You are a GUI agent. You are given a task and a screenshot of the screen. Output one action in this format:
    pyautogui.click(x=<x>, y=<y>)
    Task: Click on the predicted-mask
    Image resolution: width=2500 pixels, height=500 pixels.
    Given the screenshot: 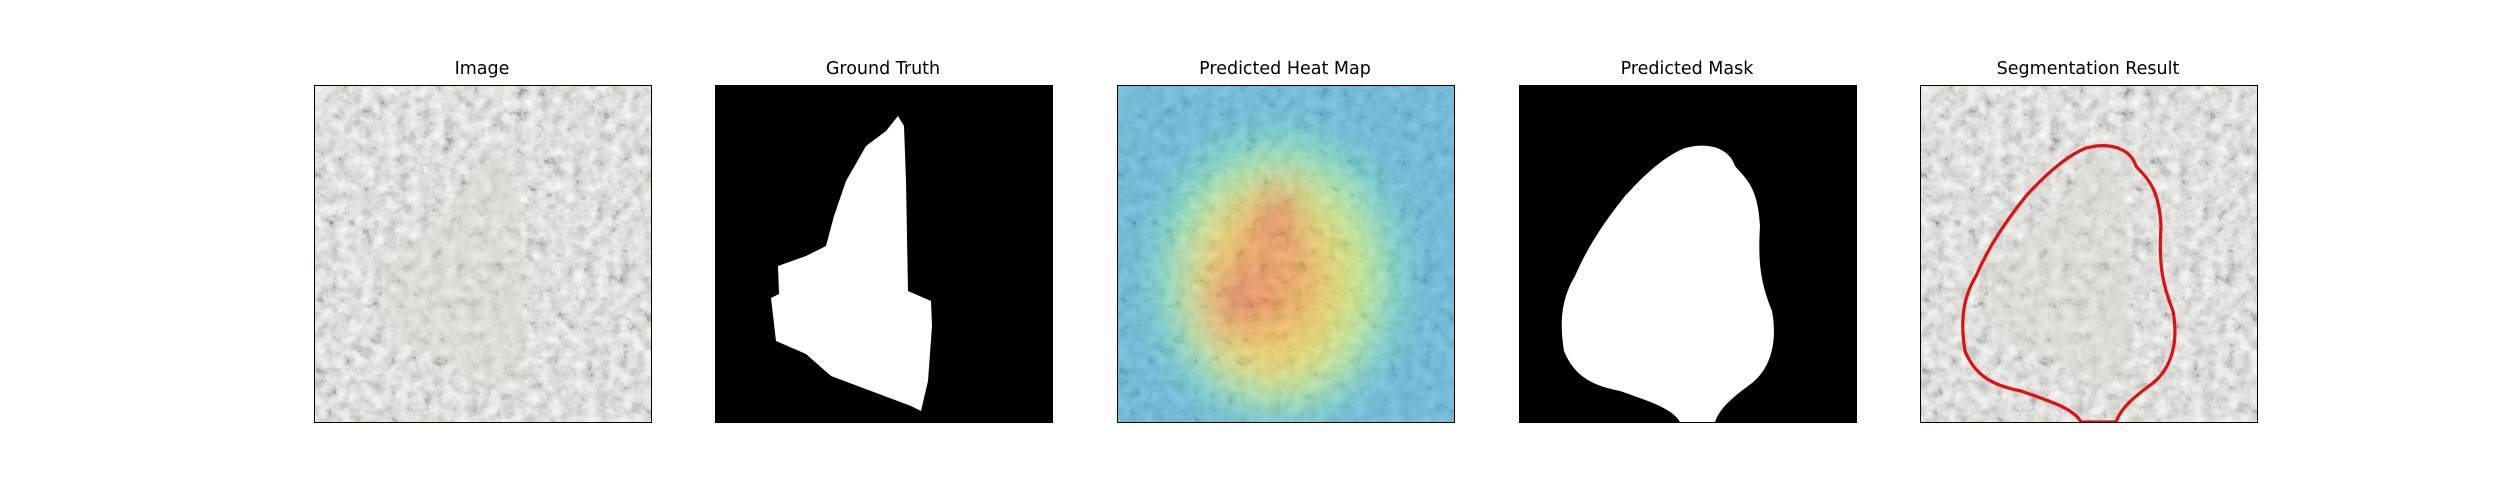 What is the action you would take?
    pyautogui.click(x=1688, y=254)
    